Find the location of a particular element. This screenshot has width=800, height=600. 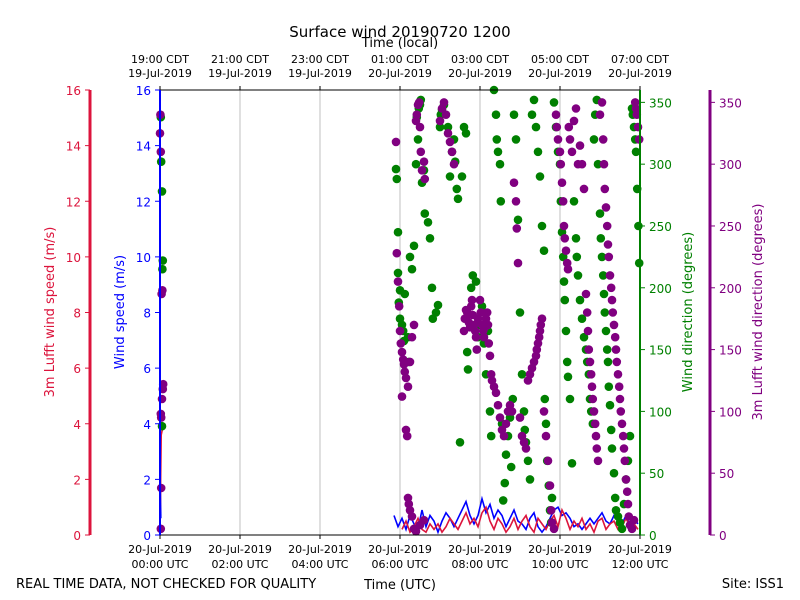

speed-axis-label: Wind speed (m/s) is located at coordinates (120, 312).